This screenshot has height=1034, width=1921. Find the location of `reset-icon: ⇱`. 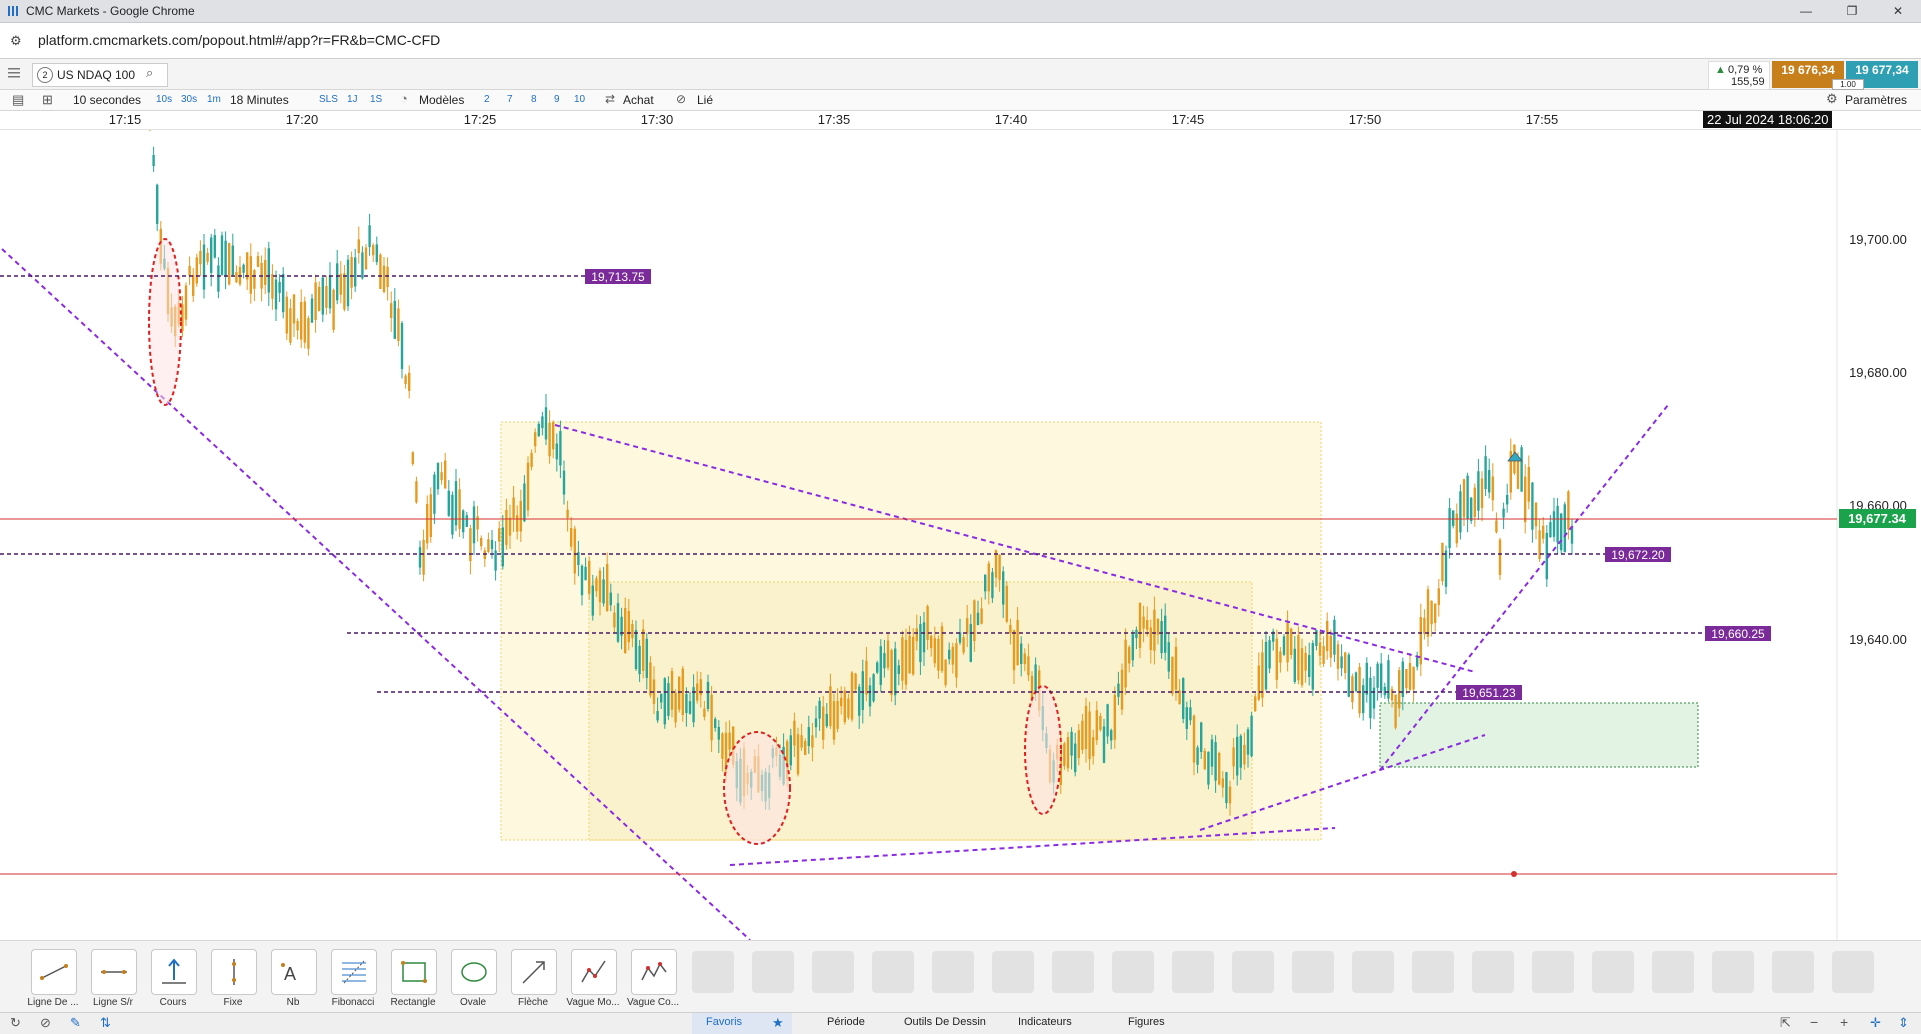

reset-icon: ⇱ is located at coordinates (1785, 1022).